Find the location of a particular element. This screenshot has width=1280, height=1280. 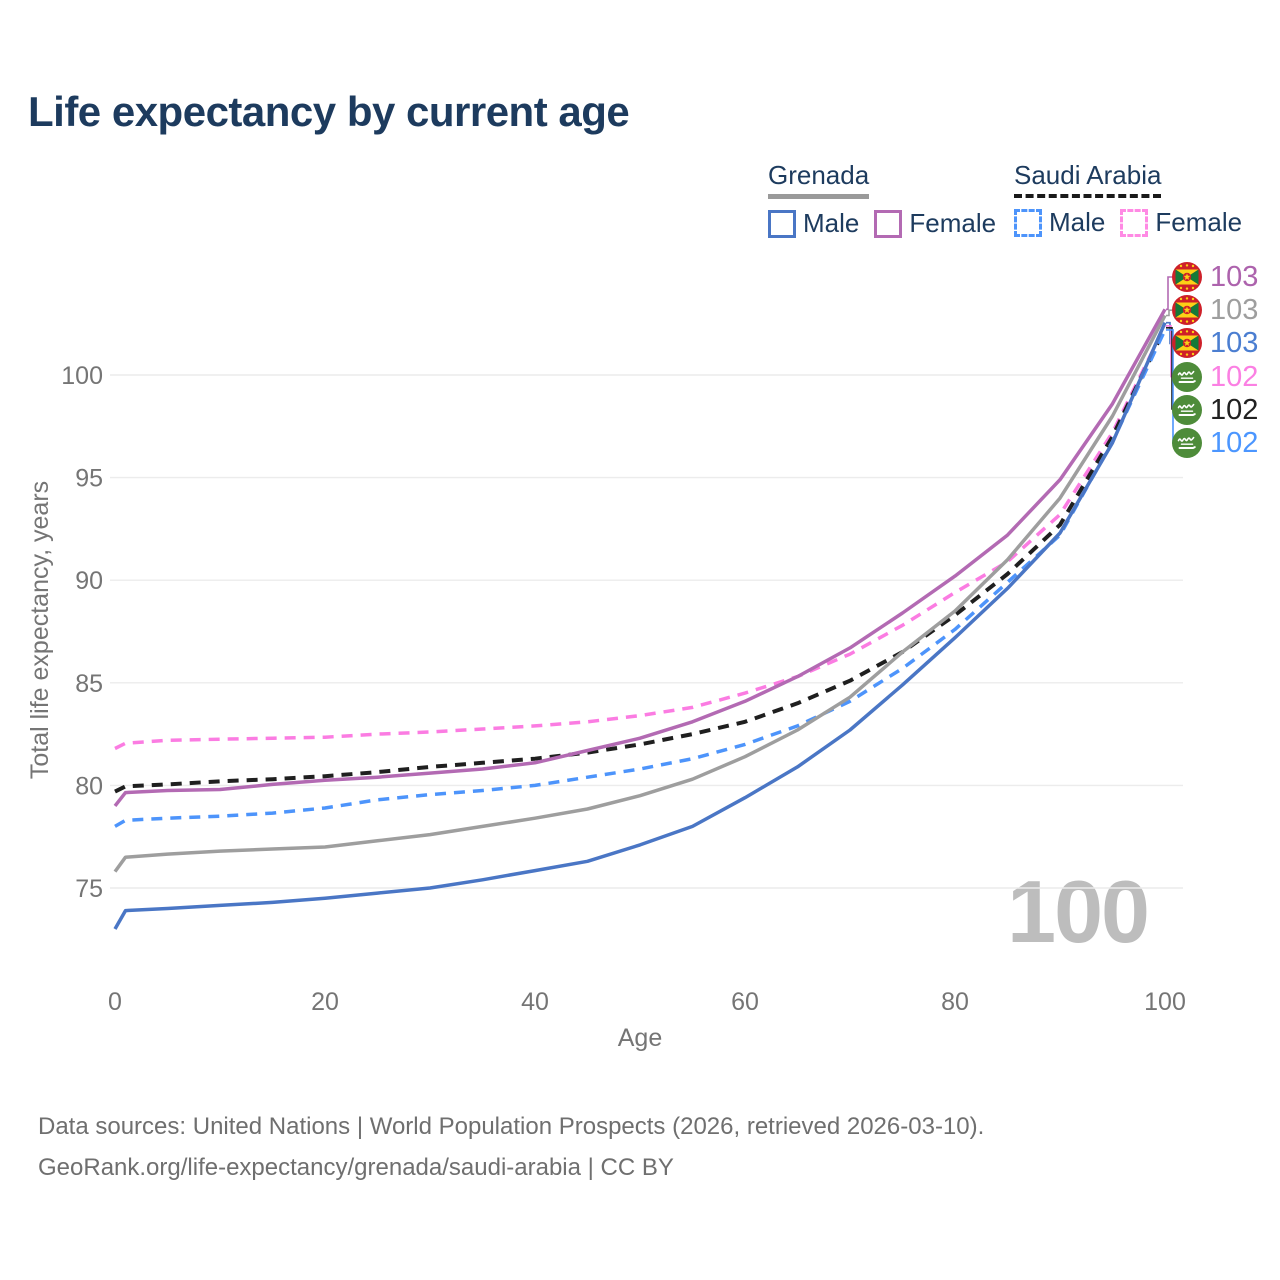

end-value-saudi_female: 102 is located at coordinates (1234, 376).